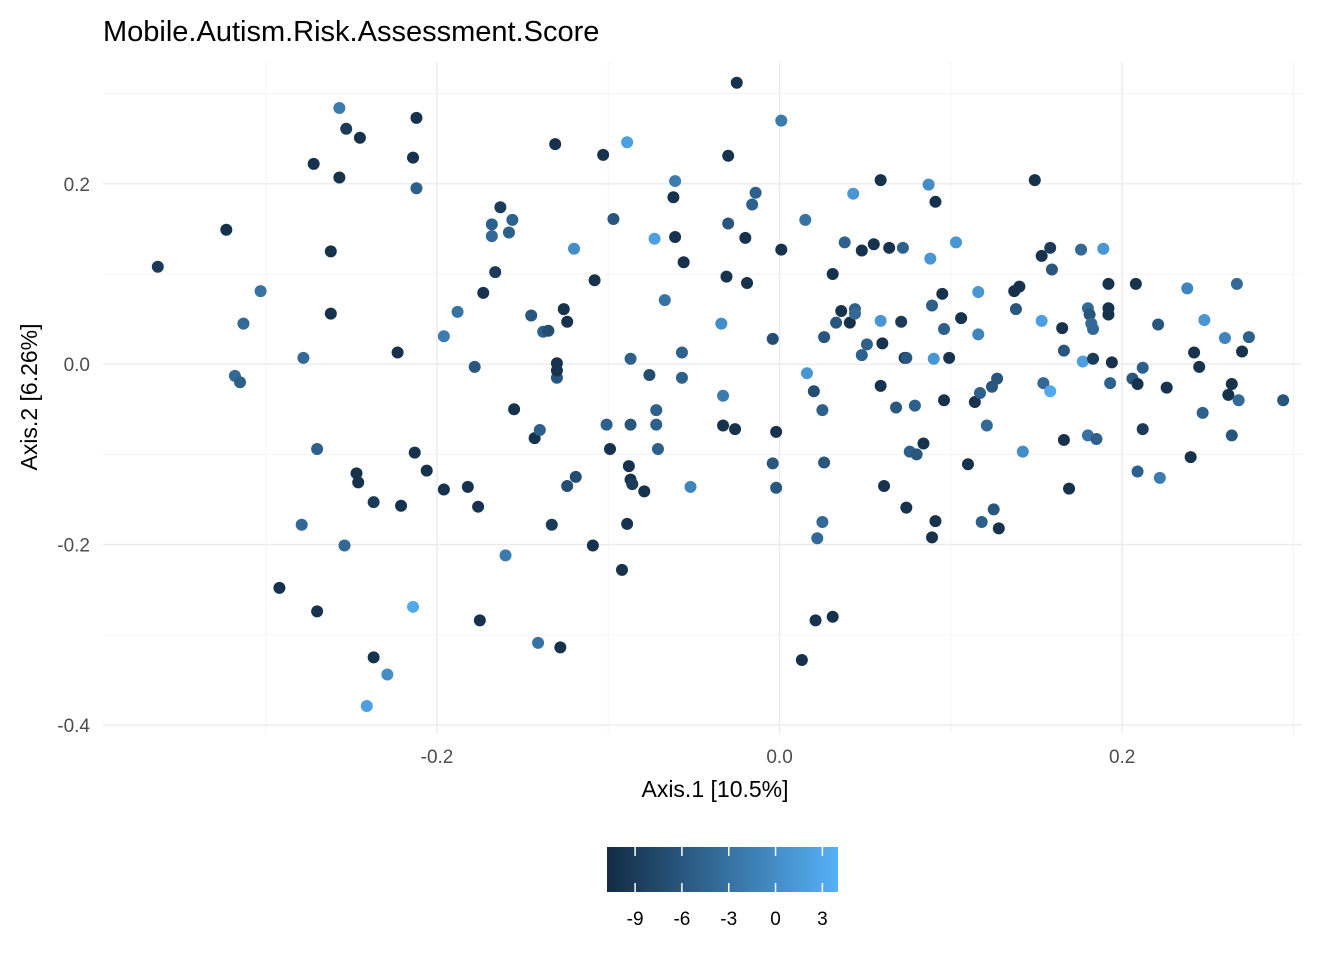  I want to click on colorbar-ticks: -9 -6 -3 0 3, so click(727, 888).